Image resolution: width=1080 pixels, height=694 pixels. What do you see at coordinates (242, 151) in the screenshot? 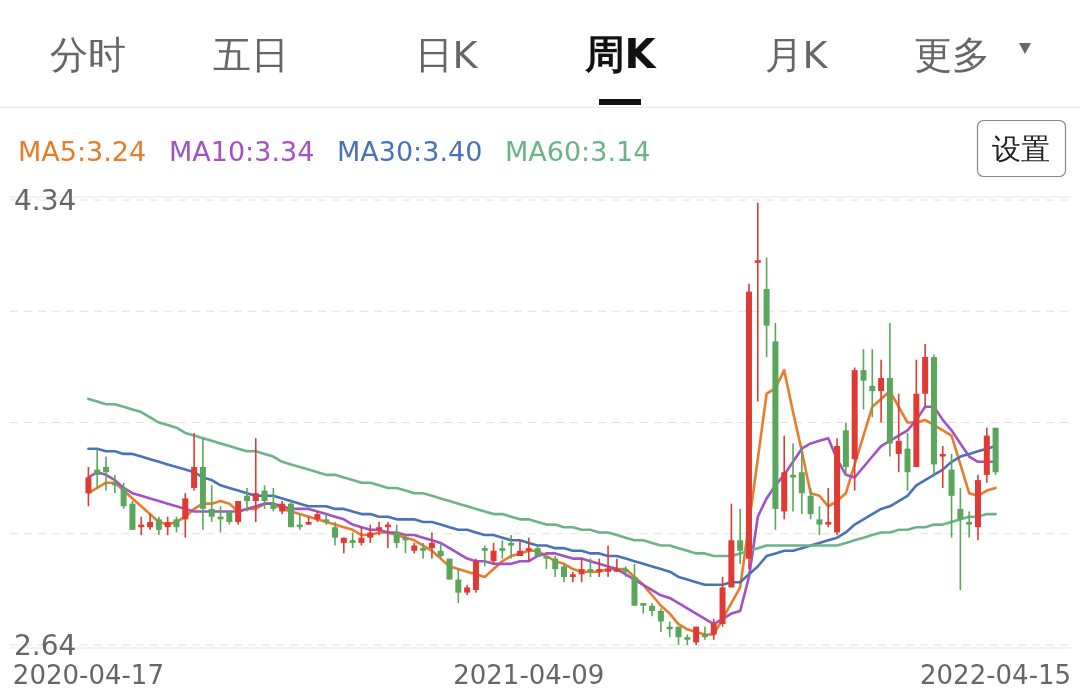
I see `text: MA10:3.34` at bounding box center [242, 151].